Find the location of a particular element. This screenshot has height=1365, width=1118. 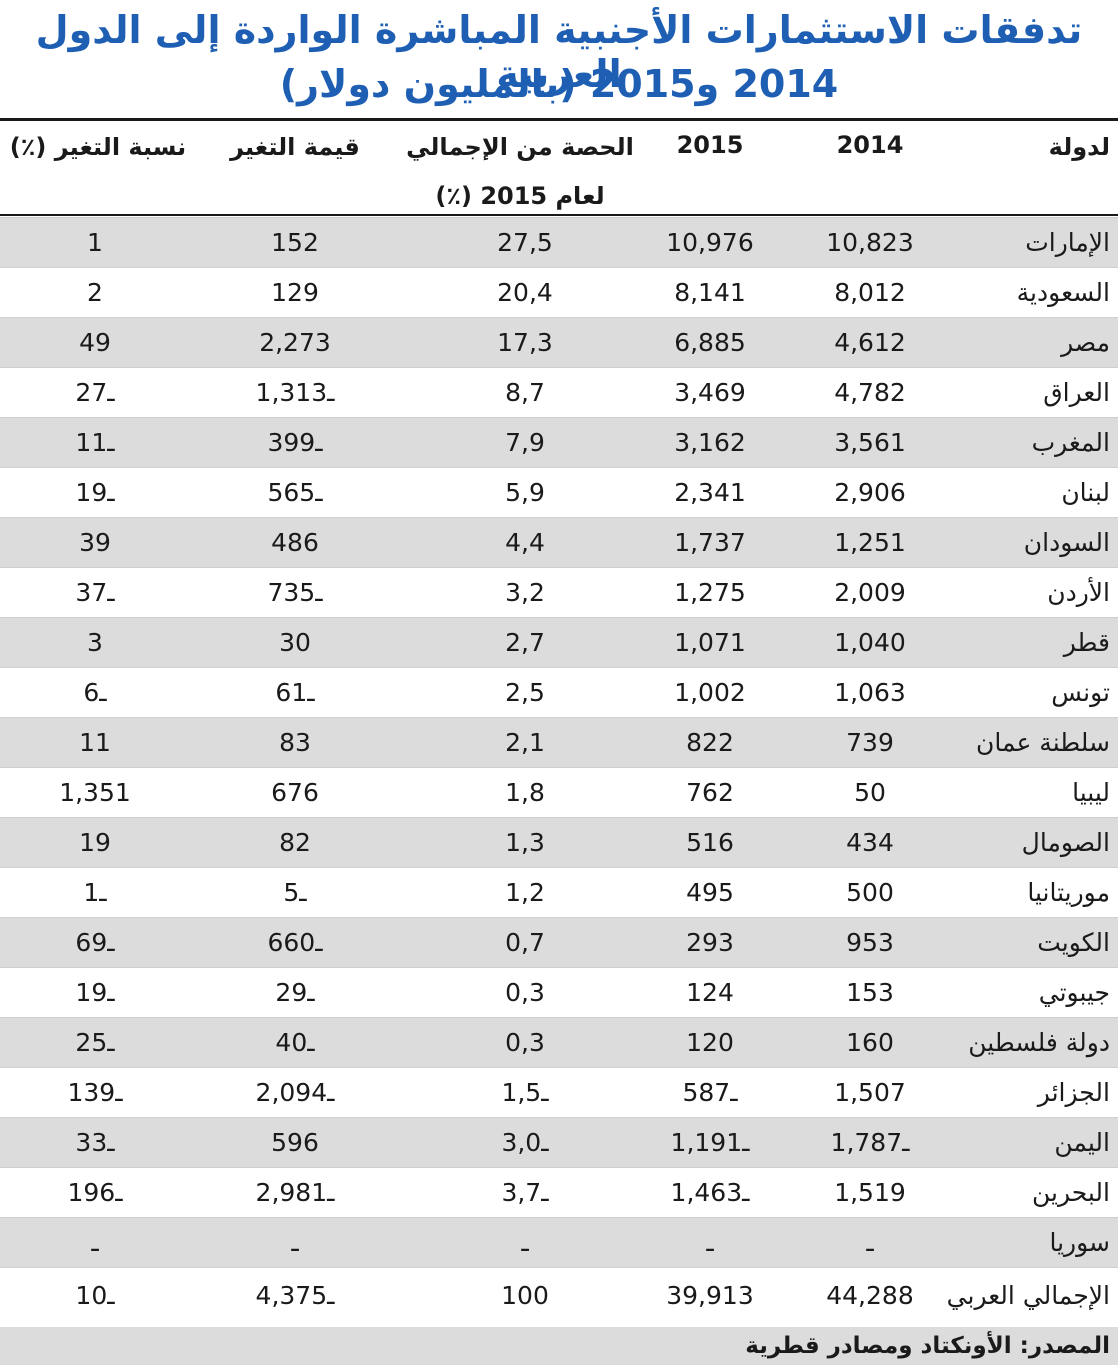

cell-country: الإجمالي العربي is located at coordinates (1028, 1295).